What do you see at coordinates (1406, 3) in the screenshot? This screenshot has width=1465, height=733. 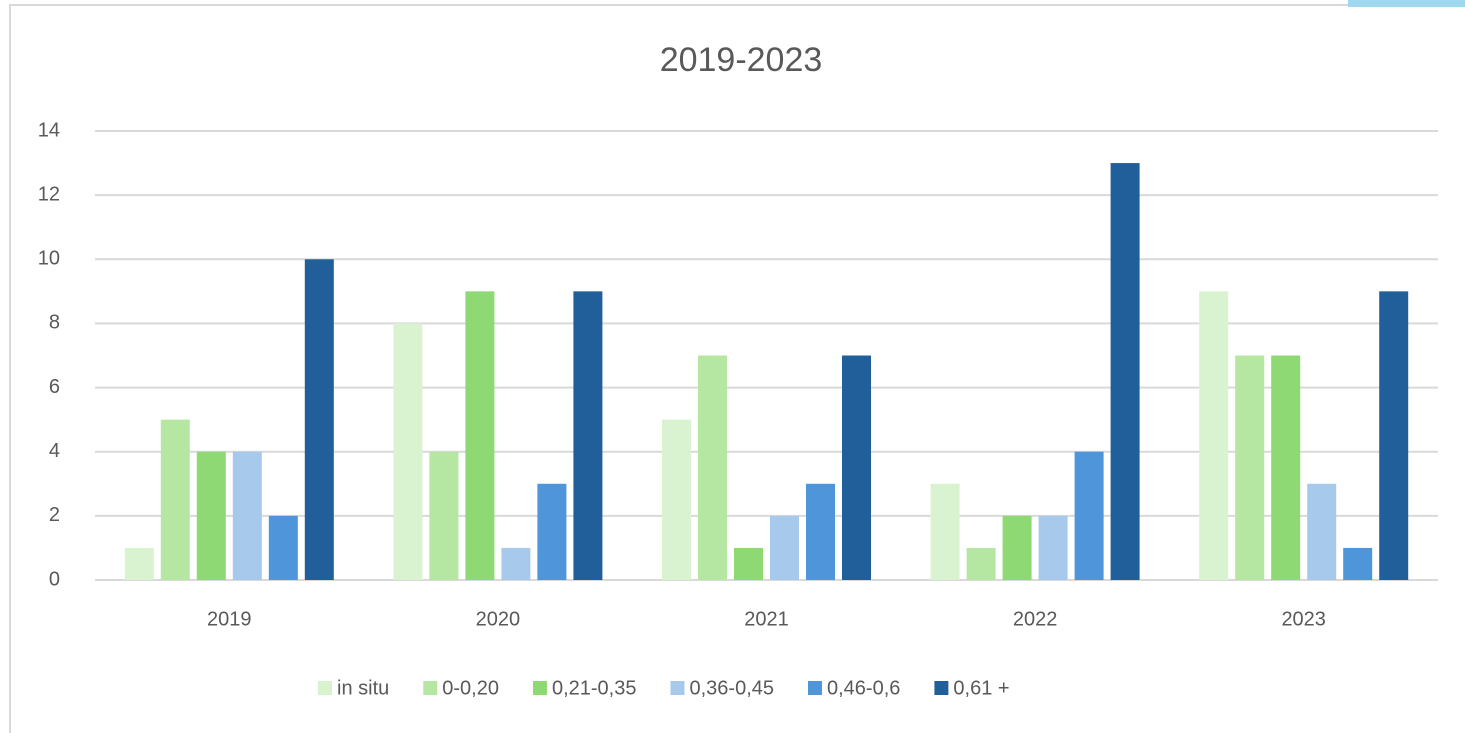 I see `corner-decoration` at bounding box center [1406, 3].